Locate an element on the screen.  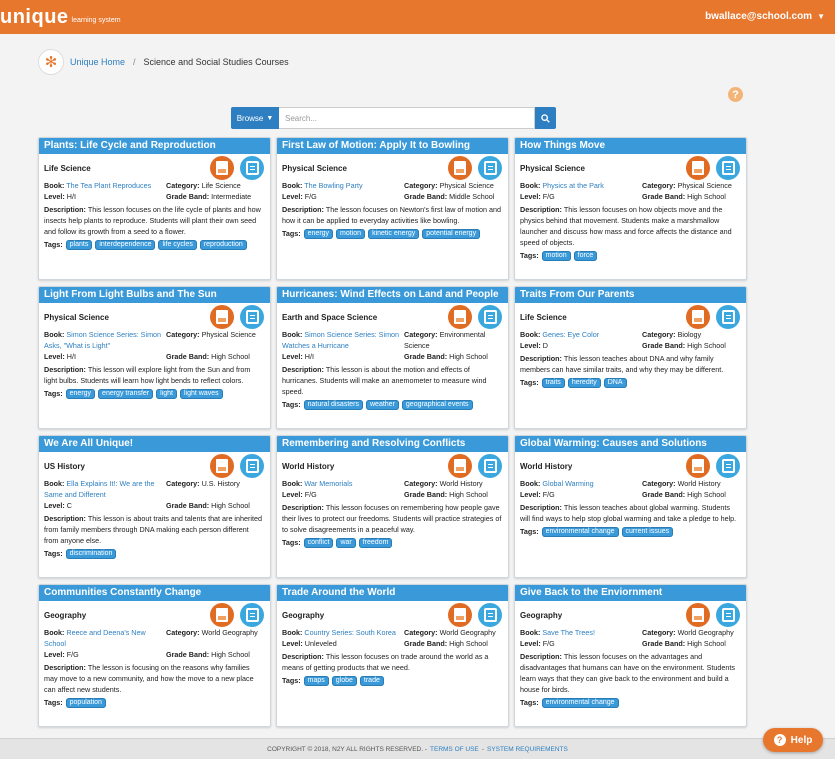
question-icon: ? is located at coordinates (735, 94).